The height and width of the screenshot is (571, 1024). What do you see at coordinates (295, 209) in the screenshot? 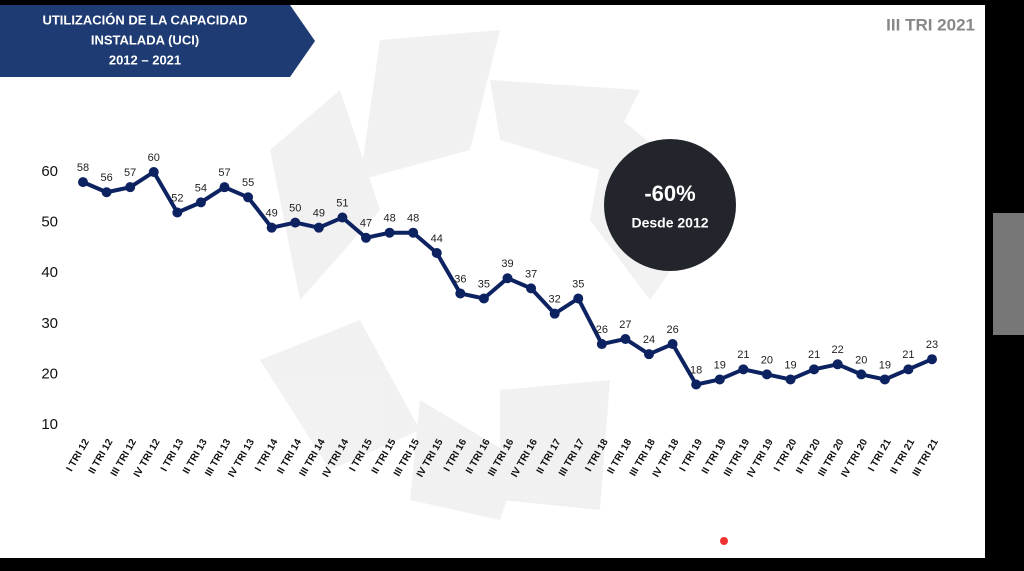
I see `data-label: 50` at bounding box center [295, 209].